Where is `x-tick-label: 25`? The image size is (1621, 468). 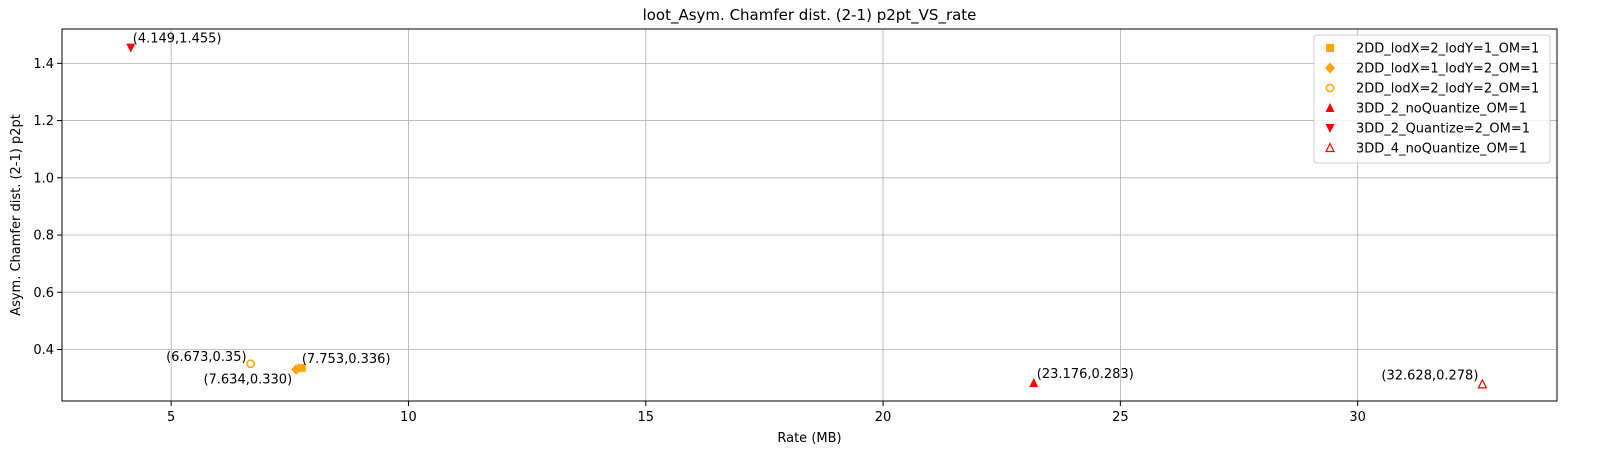
x-tick-label: 25 is located at coordinates (1120, 417).